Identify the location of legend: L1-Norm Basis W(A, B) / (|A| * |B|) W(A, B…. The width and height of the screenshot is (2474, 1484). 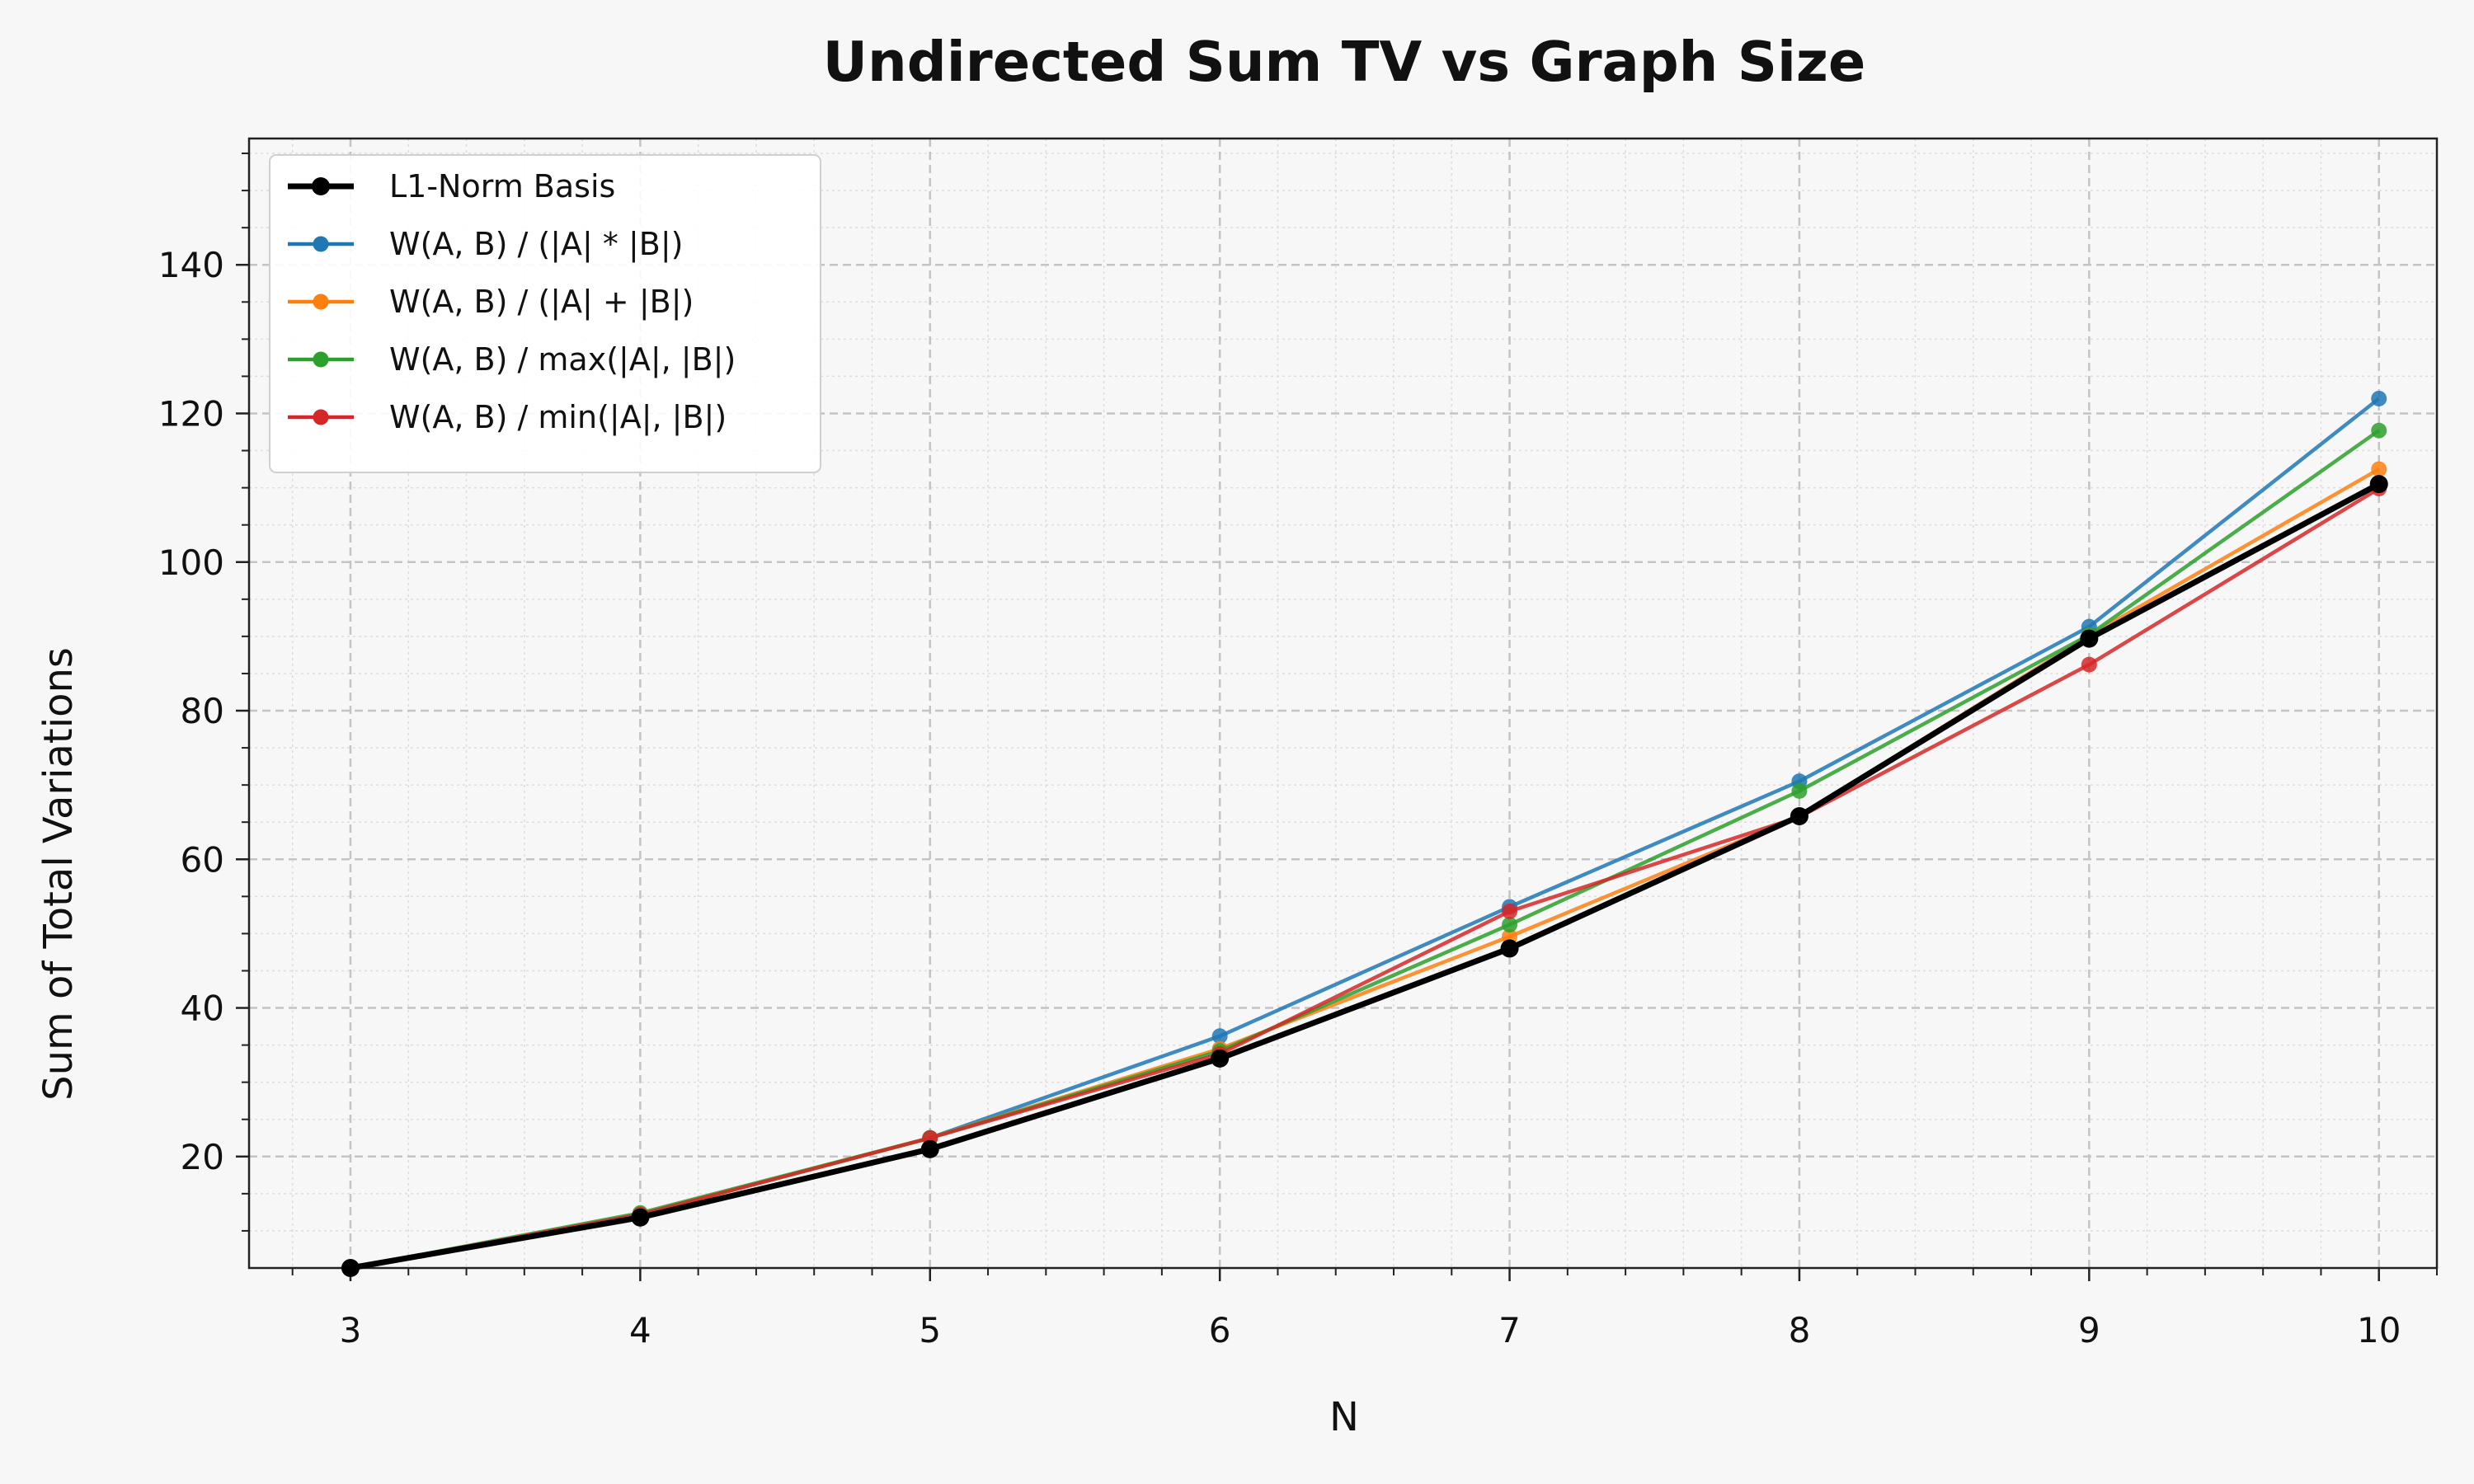
(545, 313).